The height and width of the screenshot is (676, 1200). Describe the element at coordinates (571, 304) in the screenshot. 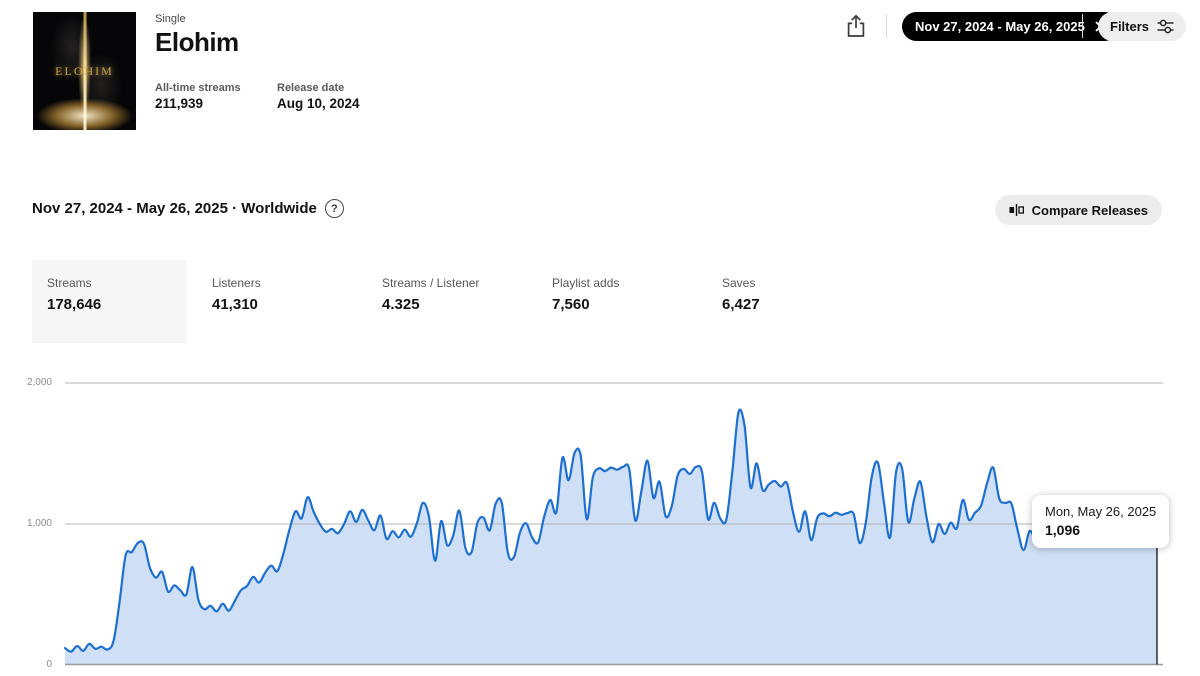

I see `stat-value: 7,560` at that location.